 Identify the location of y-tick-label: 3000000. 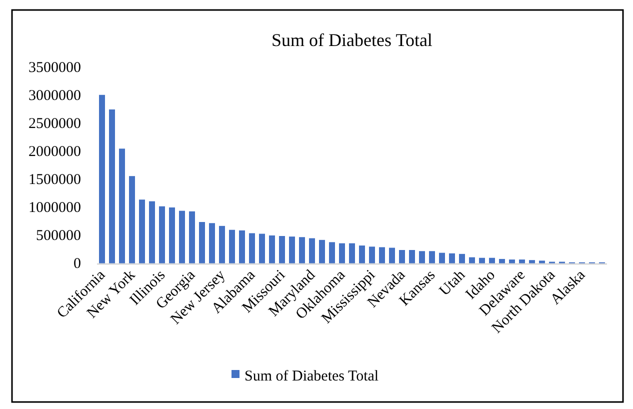
(54, 96).